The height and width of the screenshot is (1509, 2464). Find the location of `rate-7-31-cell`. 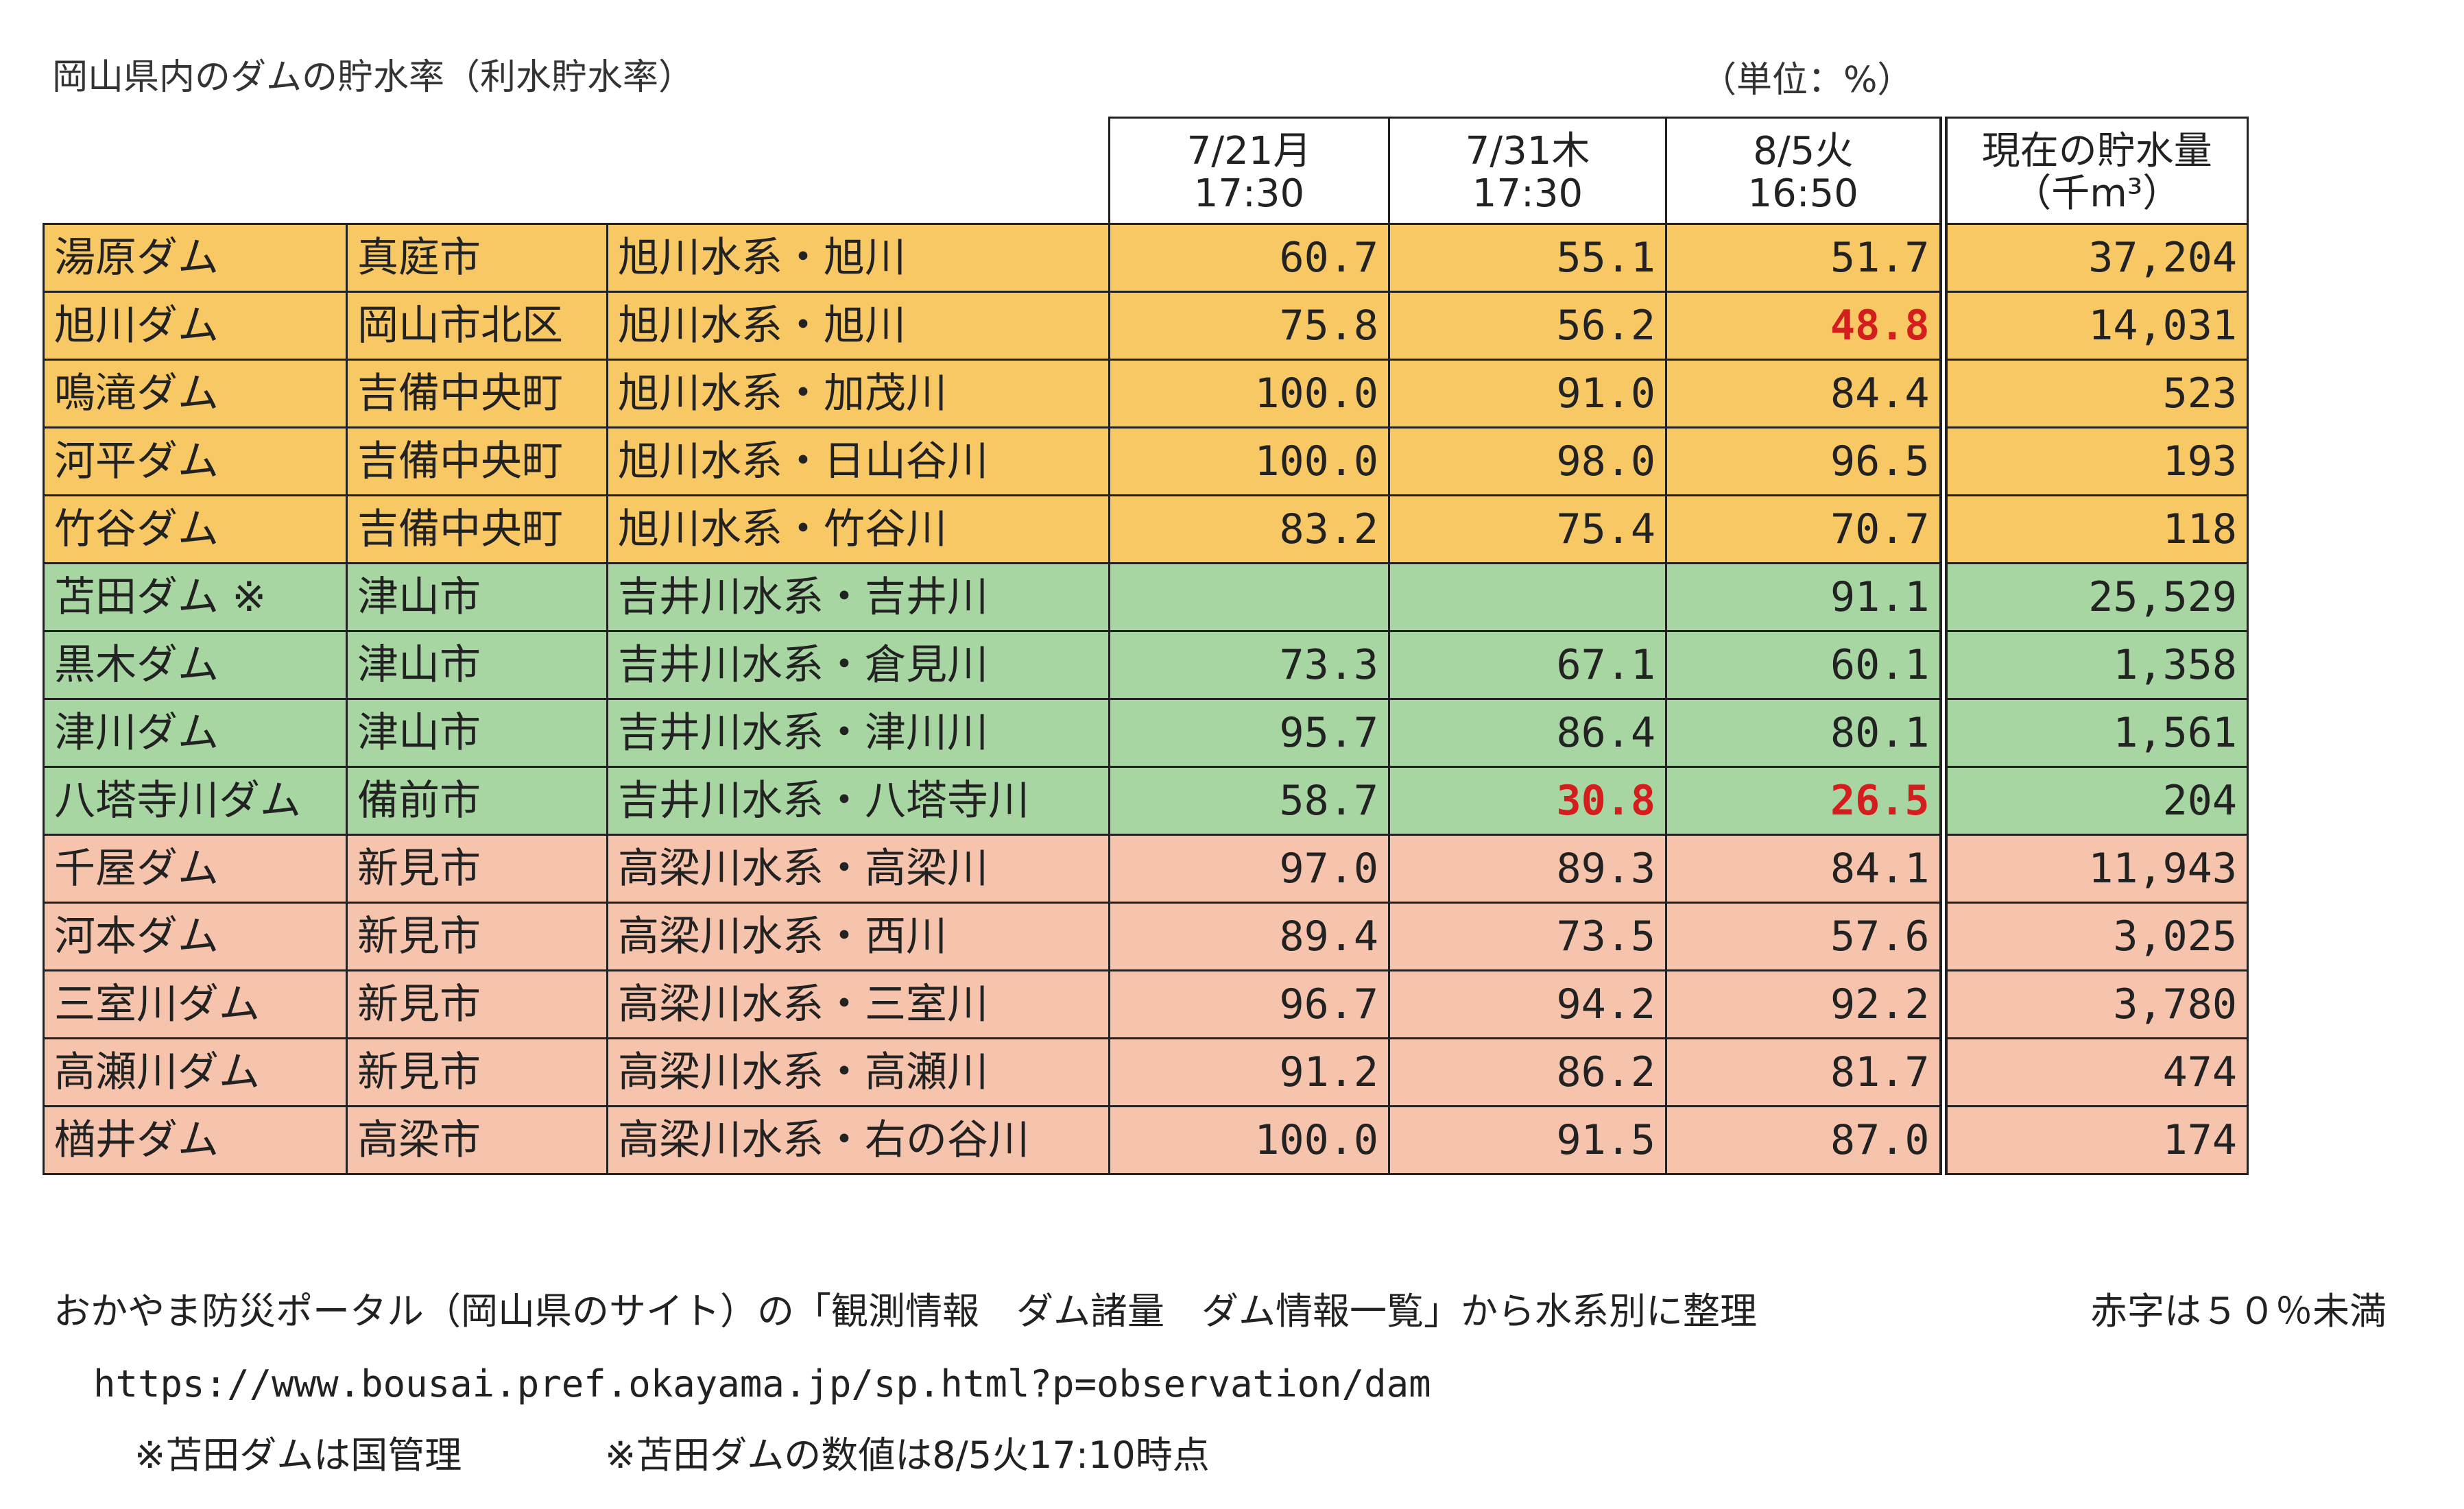

rate-7-31-cell is located at coordinates (1527, 597).